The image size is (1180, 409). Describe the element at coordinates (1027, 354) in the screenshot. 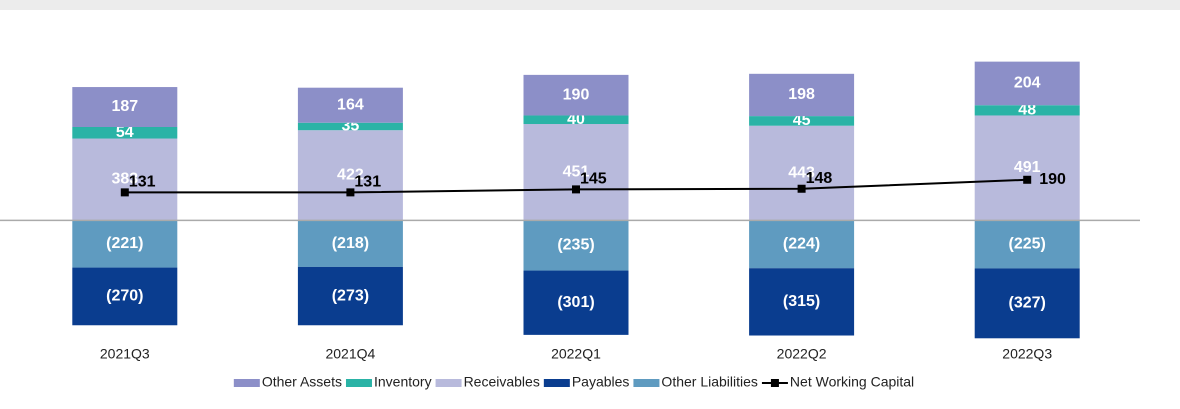

I see `x-tick-label: 2022Q3` at that location.